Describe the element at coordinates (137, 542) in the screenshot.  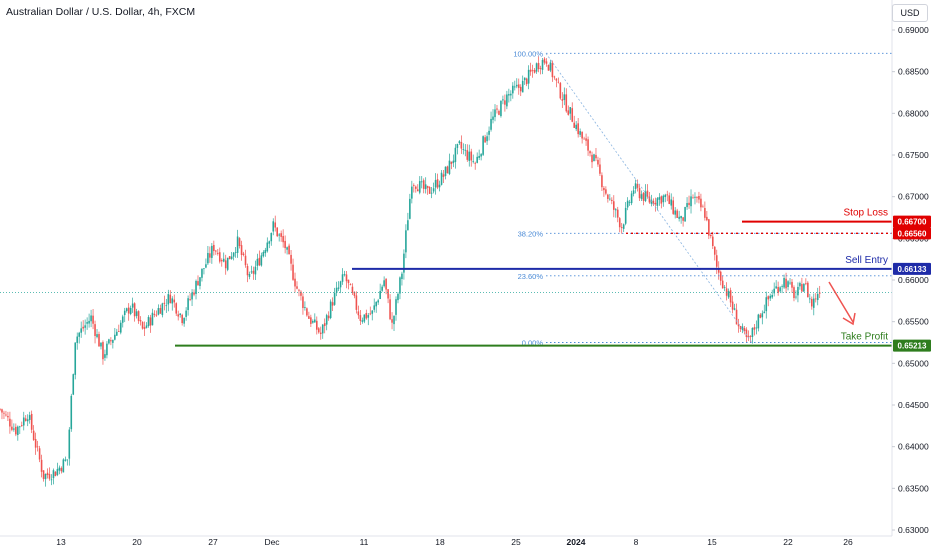
I see `x-tick-label: 20` at that location.